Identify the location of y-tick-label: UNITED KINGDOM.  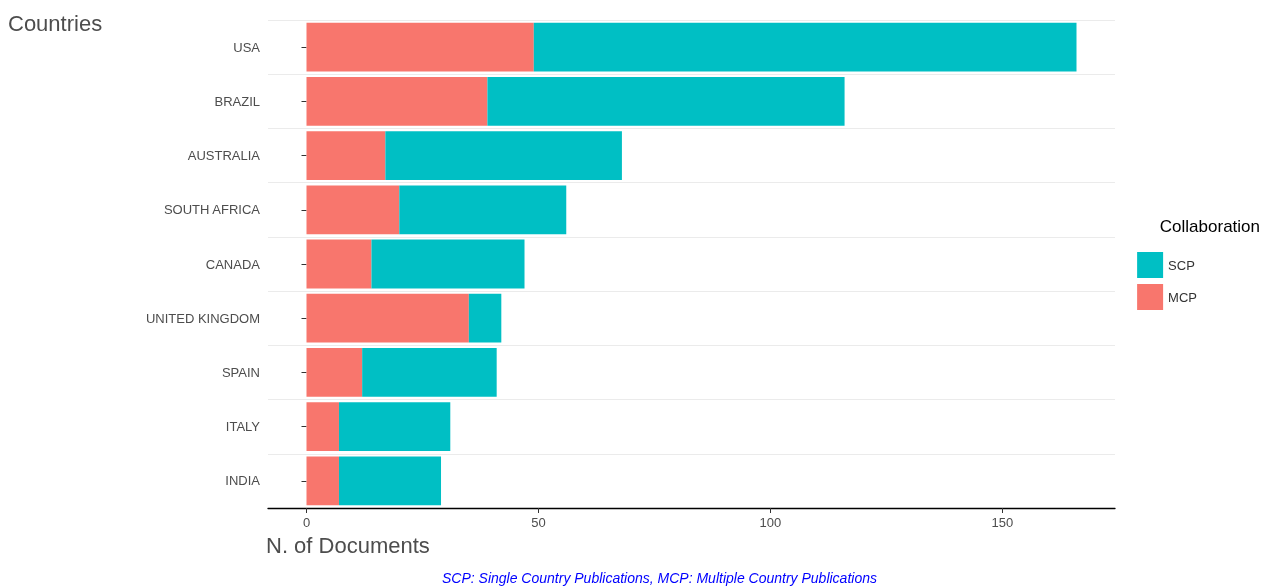
(202, 318).